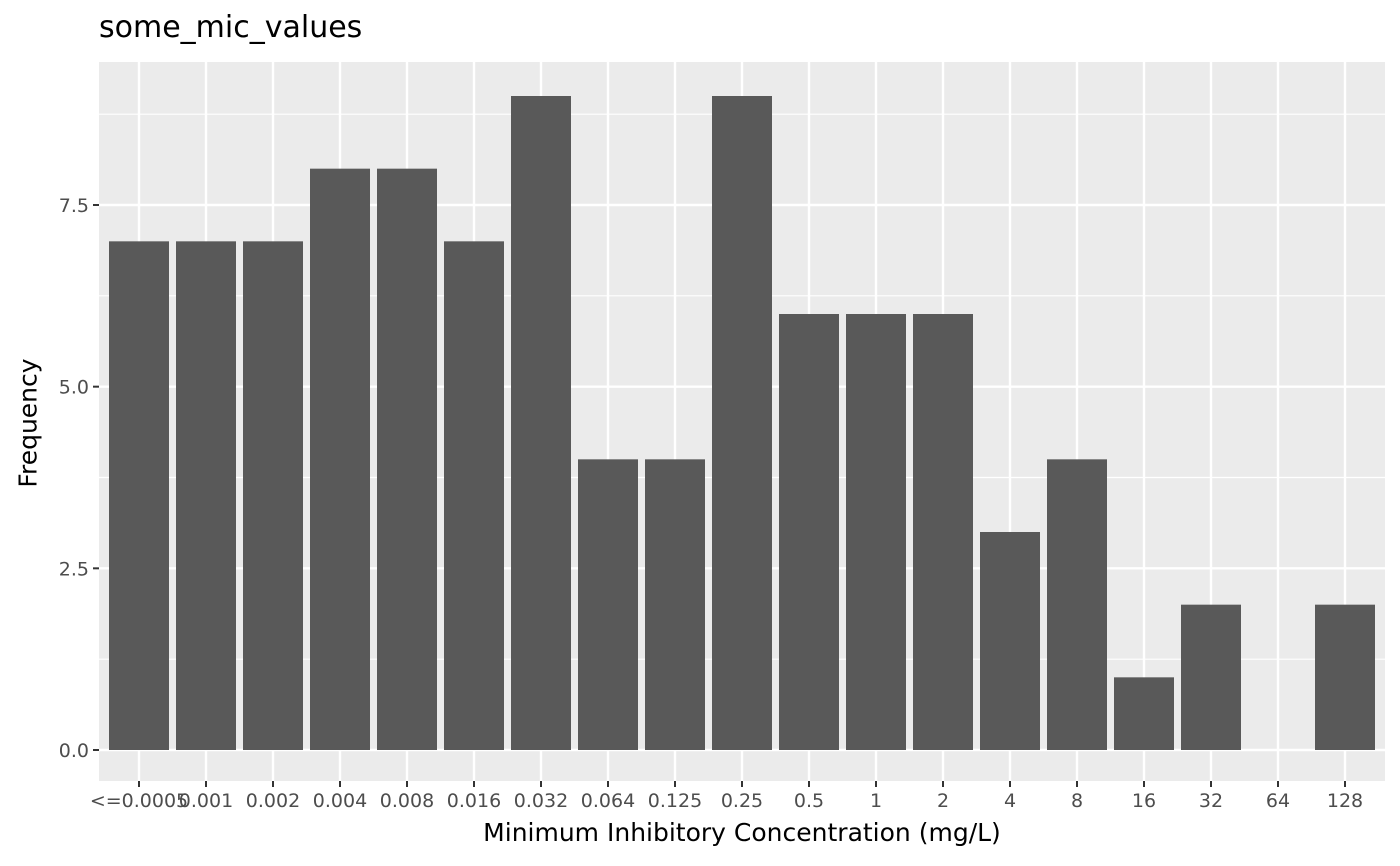  Describe the element at coordinates (74, 569) in the screenshot. I see `y-tick-label: 2.5` at that location.